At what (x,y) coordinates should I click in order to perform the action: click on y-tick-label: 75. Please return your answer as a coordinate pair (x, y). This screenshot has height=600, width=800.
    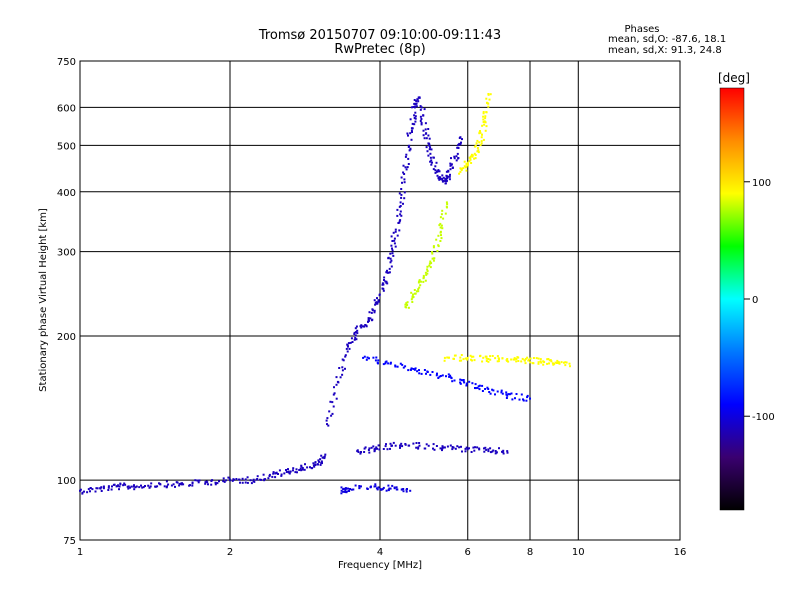
    Looking at the image, I should click on (69, 541).